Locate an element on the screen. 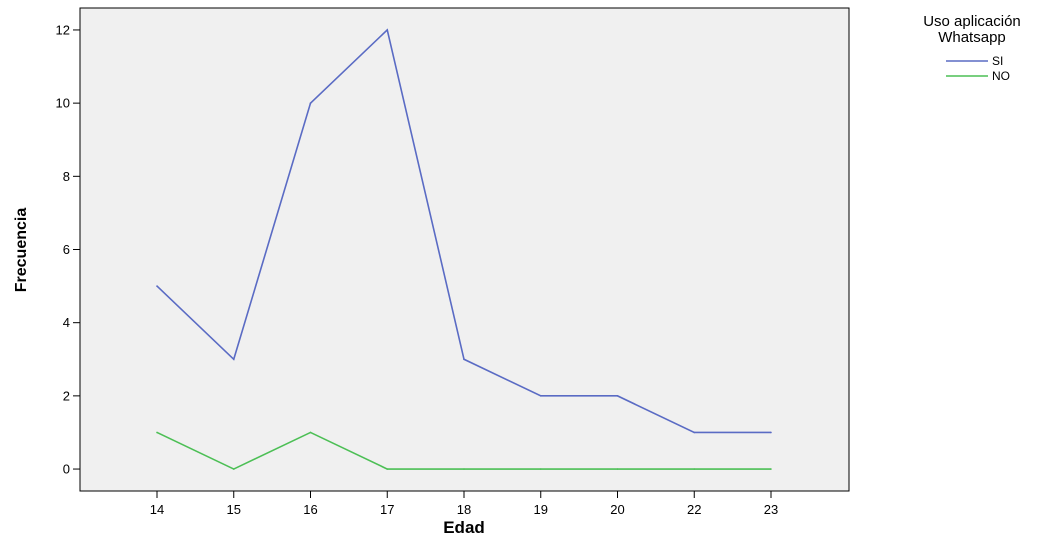 Image resolution: width=1064 pixels, height=539 pixels. x-tick-label: 16 is located at coordinates (310, 509).